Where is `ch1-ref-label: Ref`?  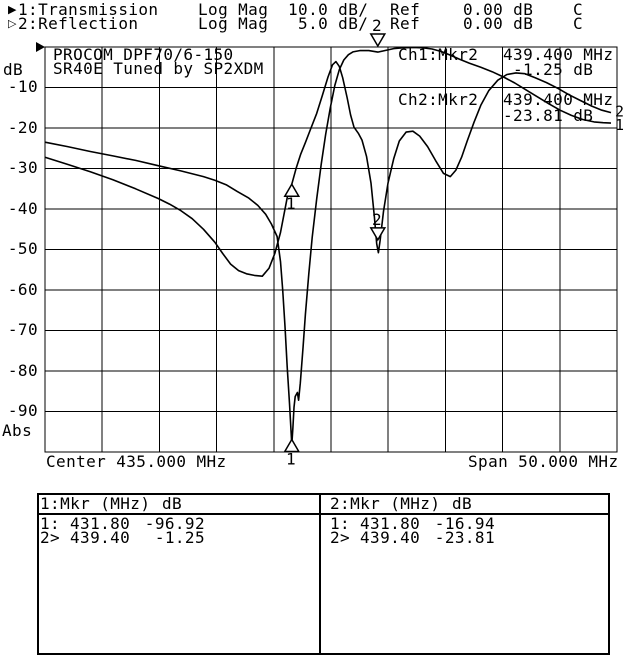 ch1-ref-label: Ref is located at coordinates (405, 9).